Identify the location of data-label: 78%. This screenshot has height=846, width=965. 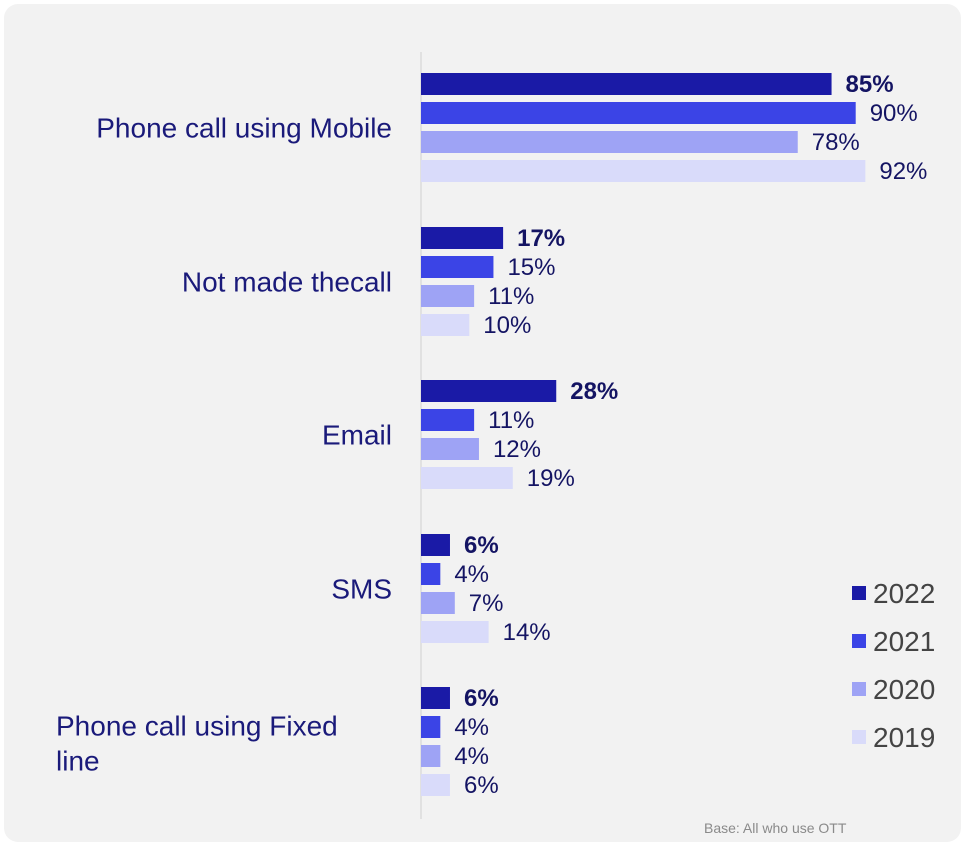
(836, 142).